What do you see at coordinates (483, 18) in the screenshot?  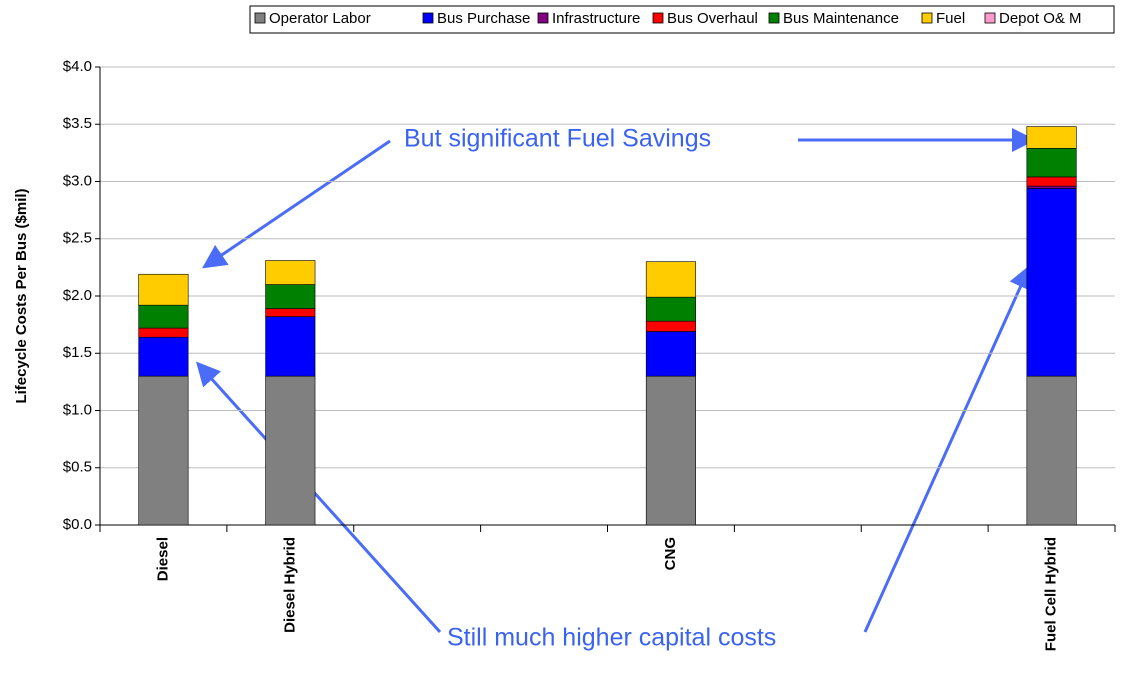 I see `legend-label: Bus Purchase` at bounding box center [483, 18].